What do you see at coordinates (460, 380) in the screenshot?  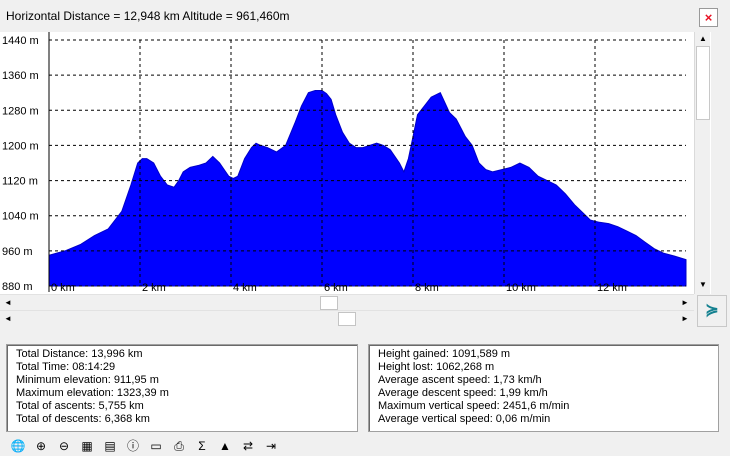 I see `stat-avg-ascent-speed: Average ascent speed: 1,73 km/h` at bounding box center [460, 380].